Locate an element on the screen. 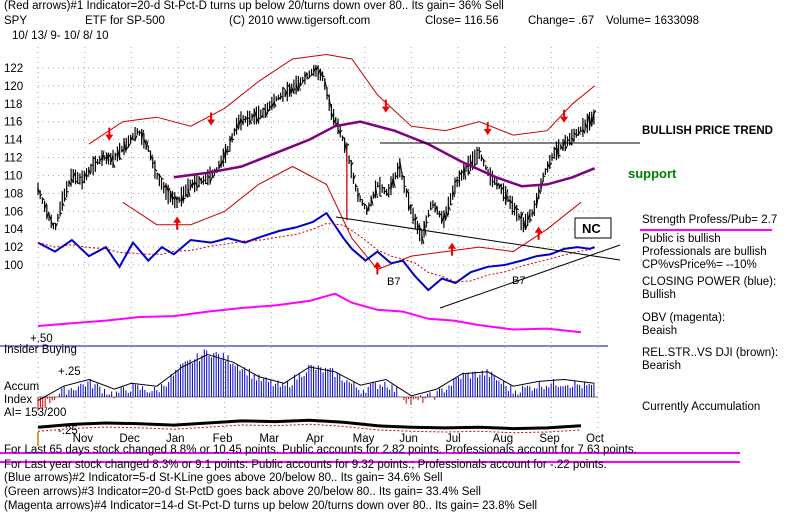 This screenshot has width=800, height=515. closing-power-line is located at coordinates (316, 251).